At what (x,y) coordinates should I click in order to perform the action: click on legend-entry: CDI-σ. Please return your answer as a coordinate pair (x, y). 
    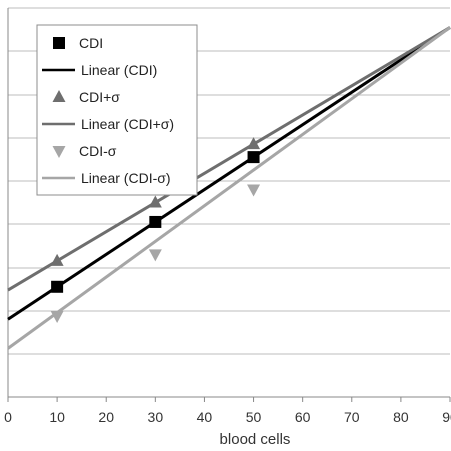
    Looking at the image, I should click on (98, 151).